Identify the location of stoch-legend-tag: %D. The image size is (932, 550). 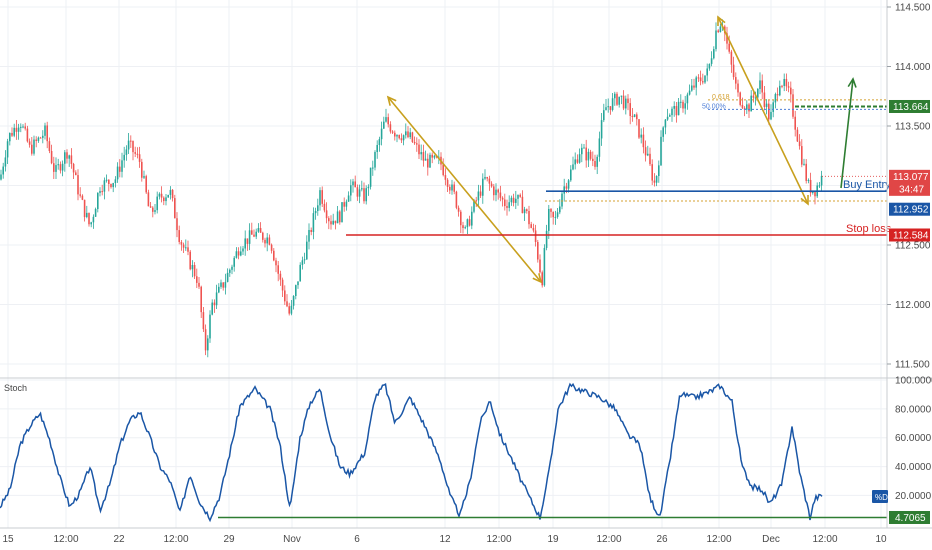
(881, 497).